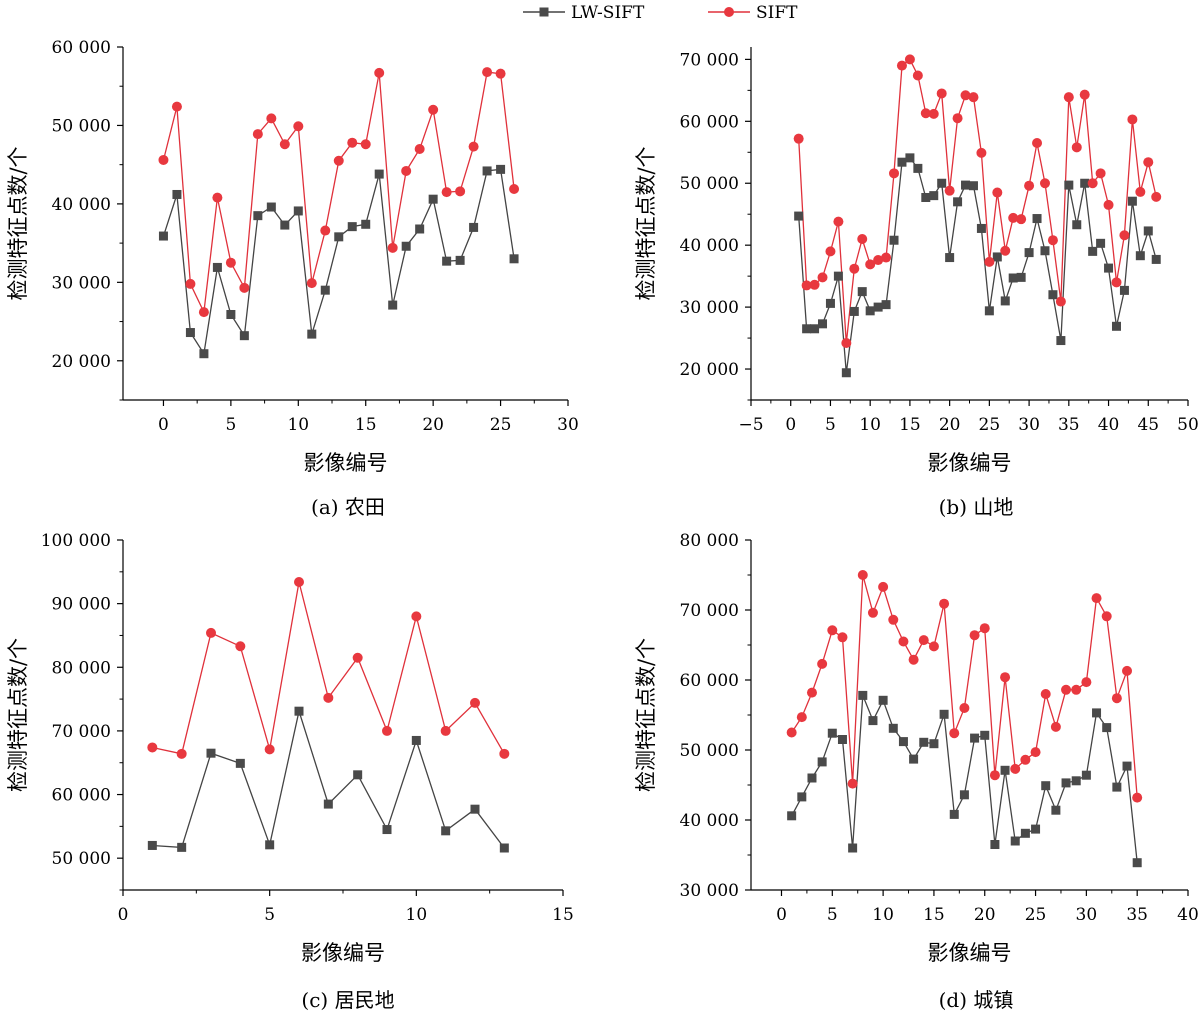 The image size is (1200, 1016). Describe the element at coordinates (1029, 425) in the screenshot. I see `x-tick-label-b: 30` at that location.